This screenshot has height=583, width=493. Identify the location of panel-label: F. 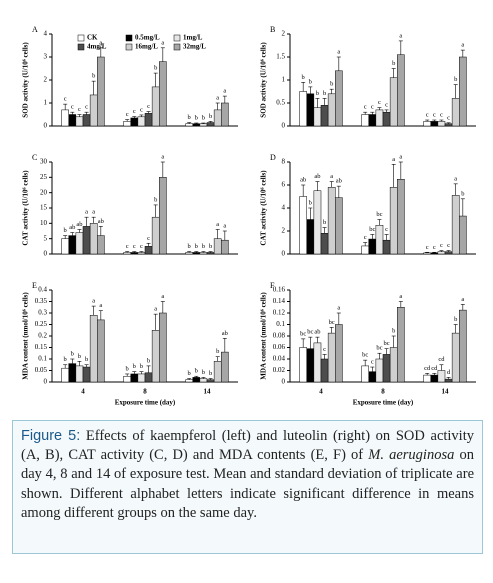
(272, 285).